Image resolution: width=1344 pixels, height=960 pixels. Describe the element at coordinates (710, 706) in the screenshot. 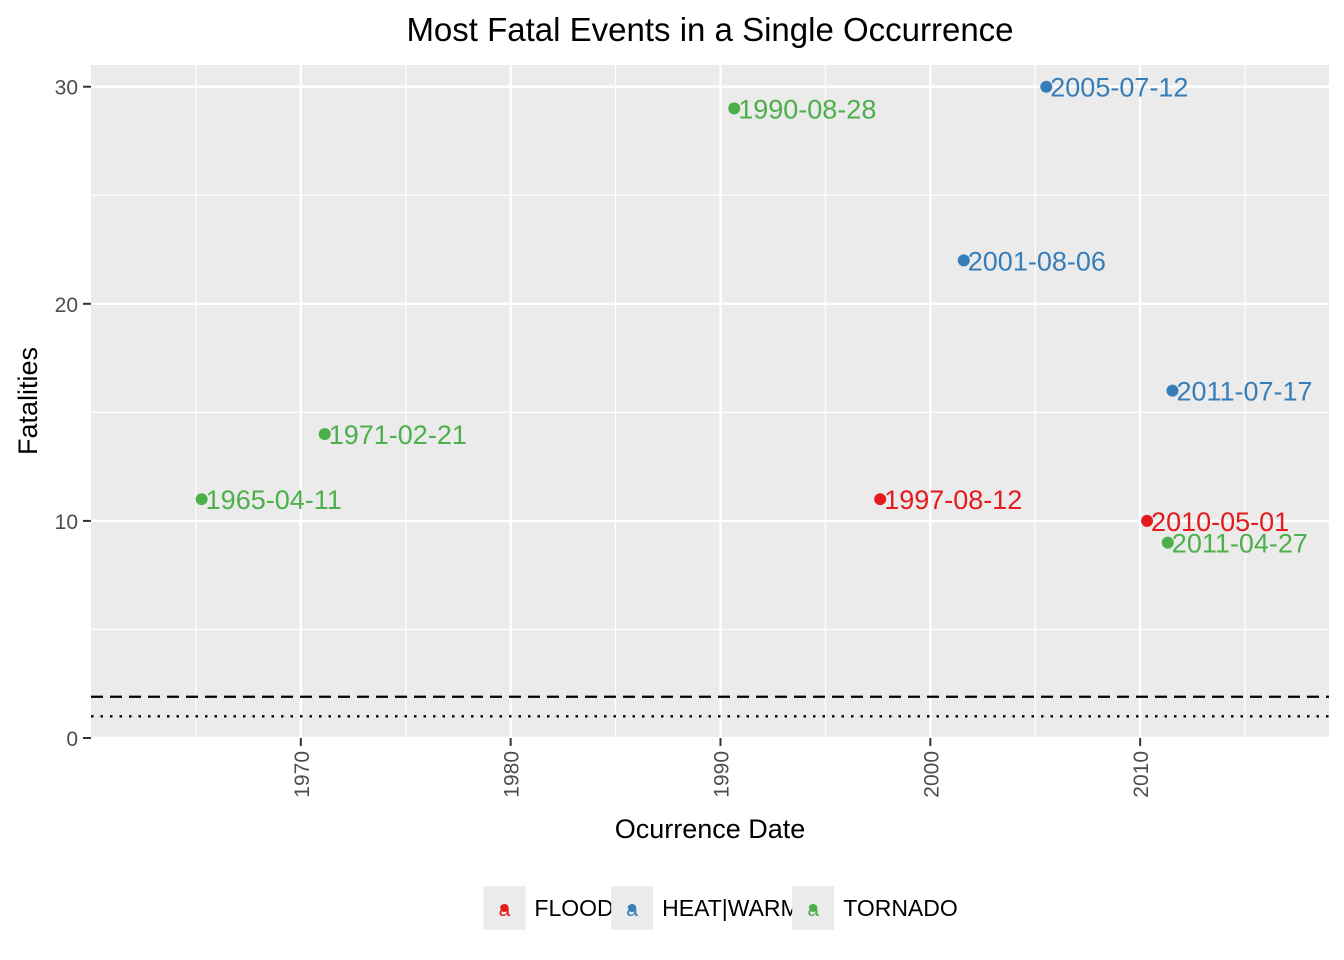

I see `reference-lines` at that location.